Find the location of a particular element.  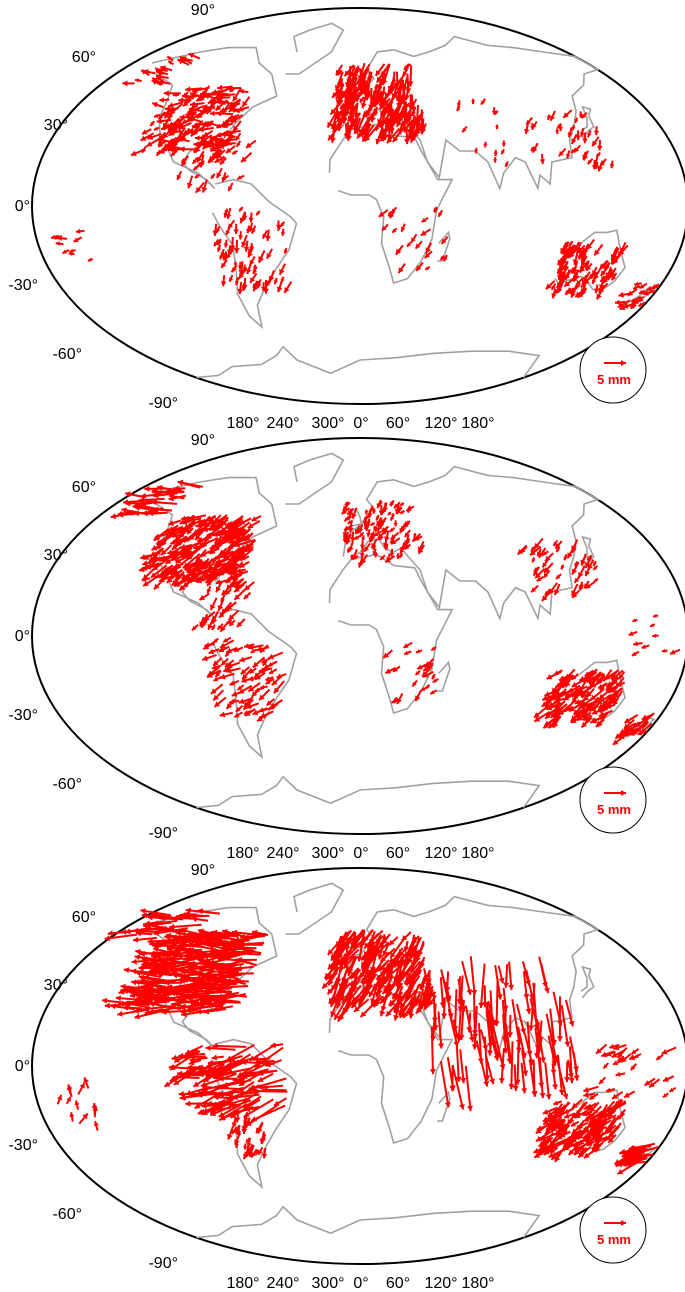

coastline-australia is located at coordinates (590, 260).